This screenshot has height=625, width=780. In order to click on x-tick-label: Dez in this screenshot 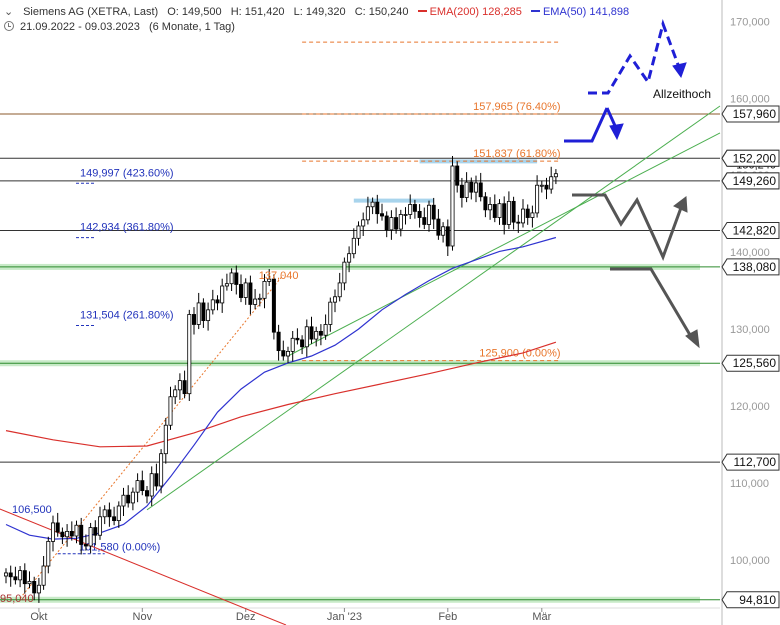, I will do `click(246, 617)`.